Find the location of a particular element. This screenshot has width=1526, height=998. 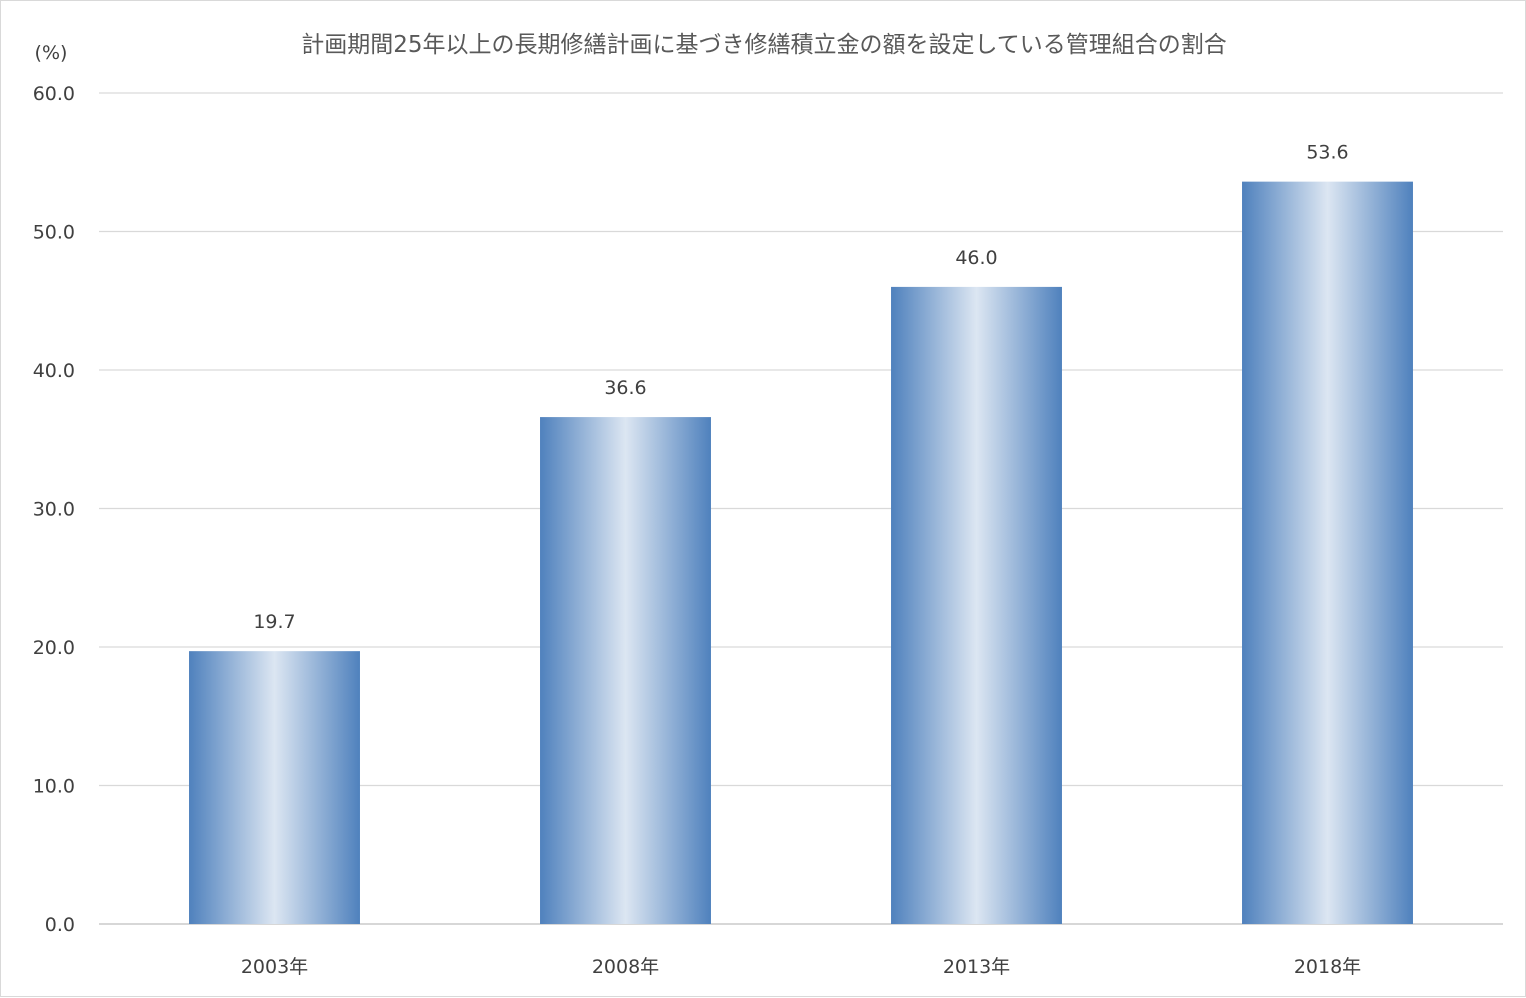

y-tick-label: 20.0 is located at coordinates (54, 648).